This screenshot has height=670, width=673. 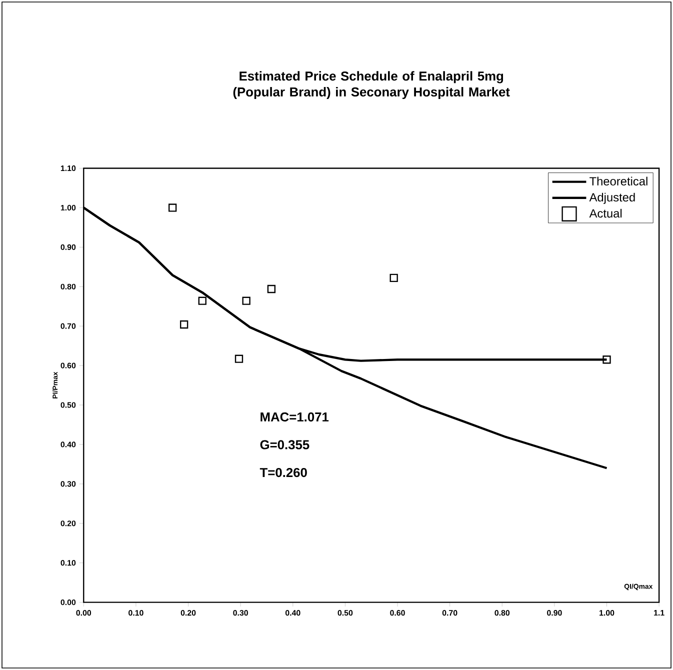 I want to click on legend-label: Theoretical, so click(x=619, y=181).